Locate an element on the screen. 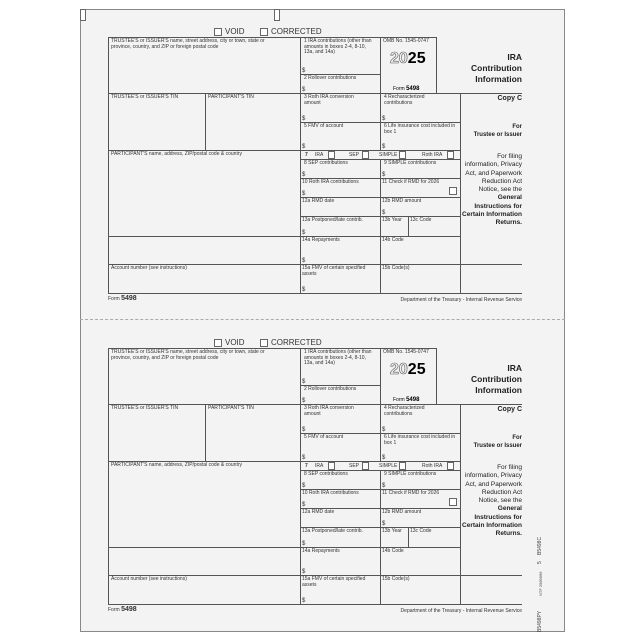  box-12b-label: 12b RMD amount is located at coordinates (402, 512).